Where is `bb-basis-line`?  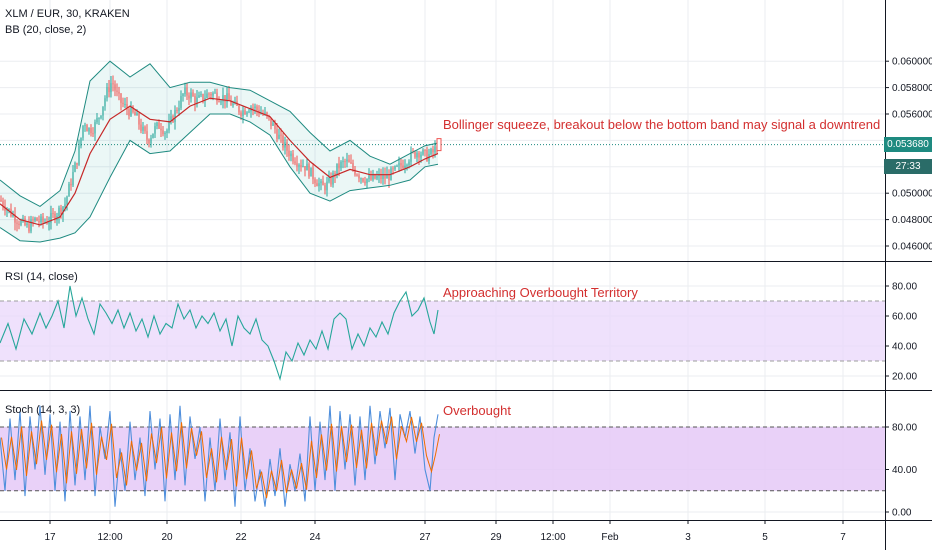
bb-basis-line is located at coordinates (219, 161).